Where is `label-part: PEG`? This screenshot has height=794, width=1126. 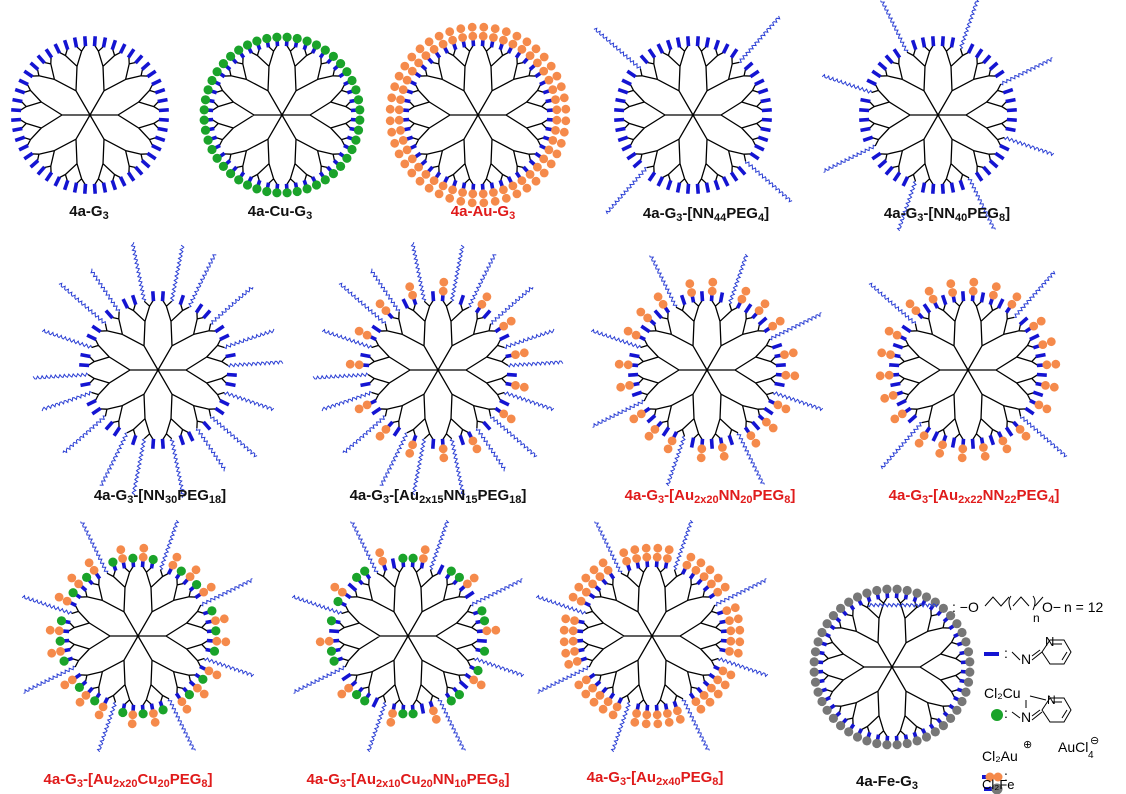
label-part: PEG is located at coordinates (483, 779).